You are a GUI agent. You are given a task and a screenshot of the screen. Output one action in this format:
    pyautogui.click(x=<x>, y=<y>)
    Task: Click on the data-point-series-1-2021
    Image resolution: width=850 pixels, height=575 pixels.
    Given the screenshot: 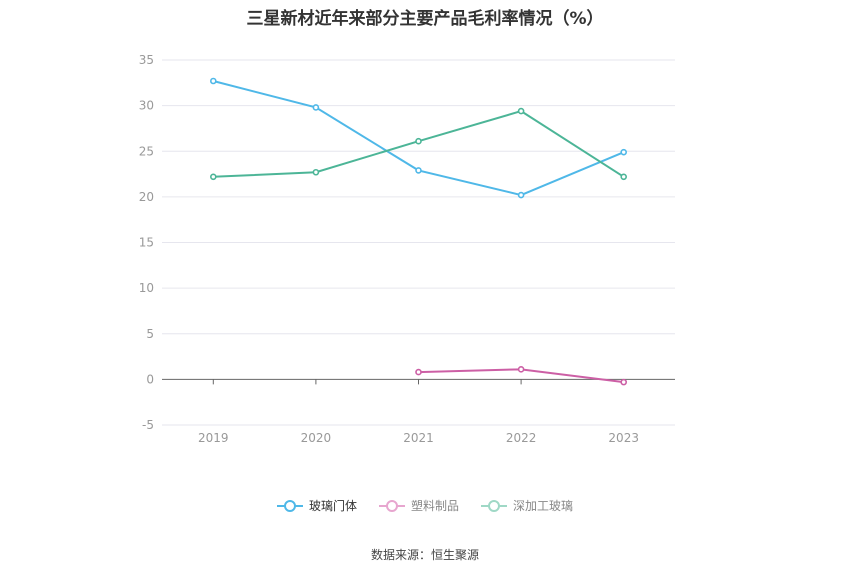 What is the action you would take?
    pyautogui.click(x=418, y=170)
    